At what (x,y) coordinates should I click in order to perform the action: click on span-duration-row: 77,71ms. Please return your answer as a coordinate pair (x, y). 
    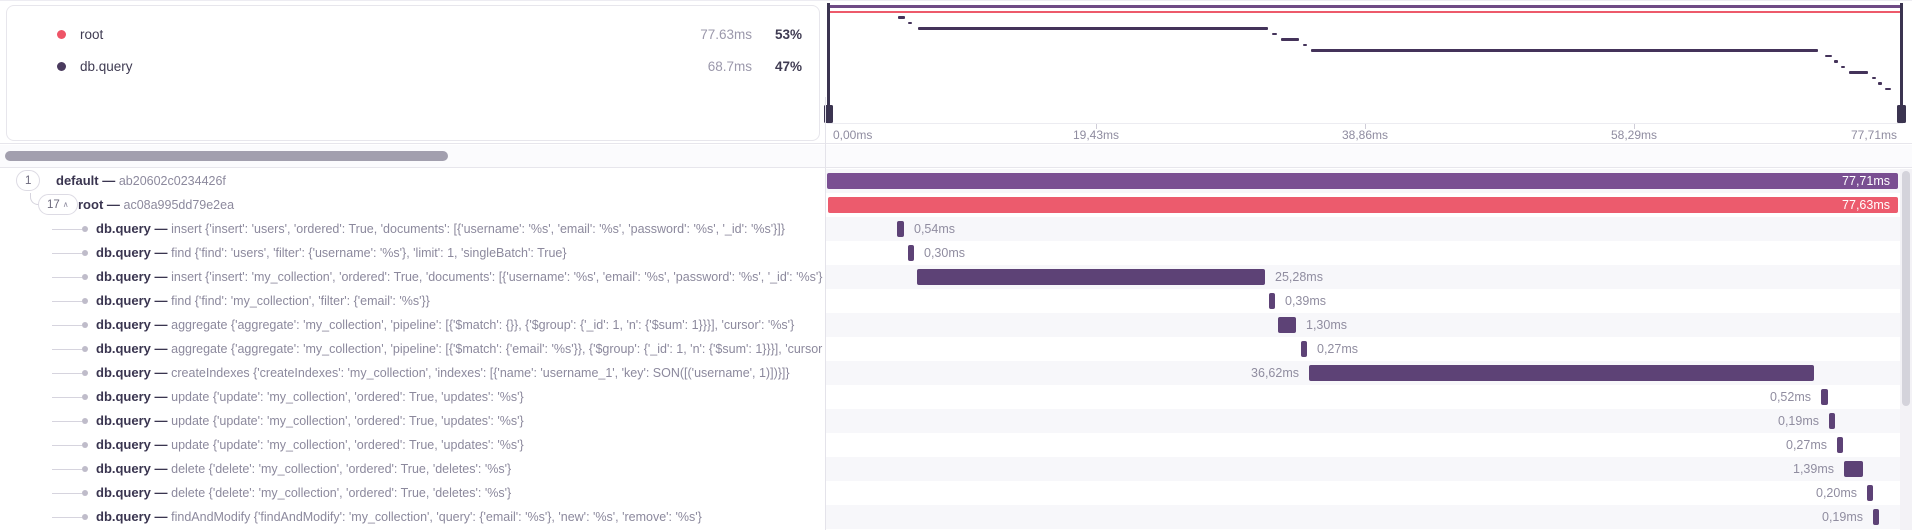
    Looking at the image, I should click on (1363, 181).